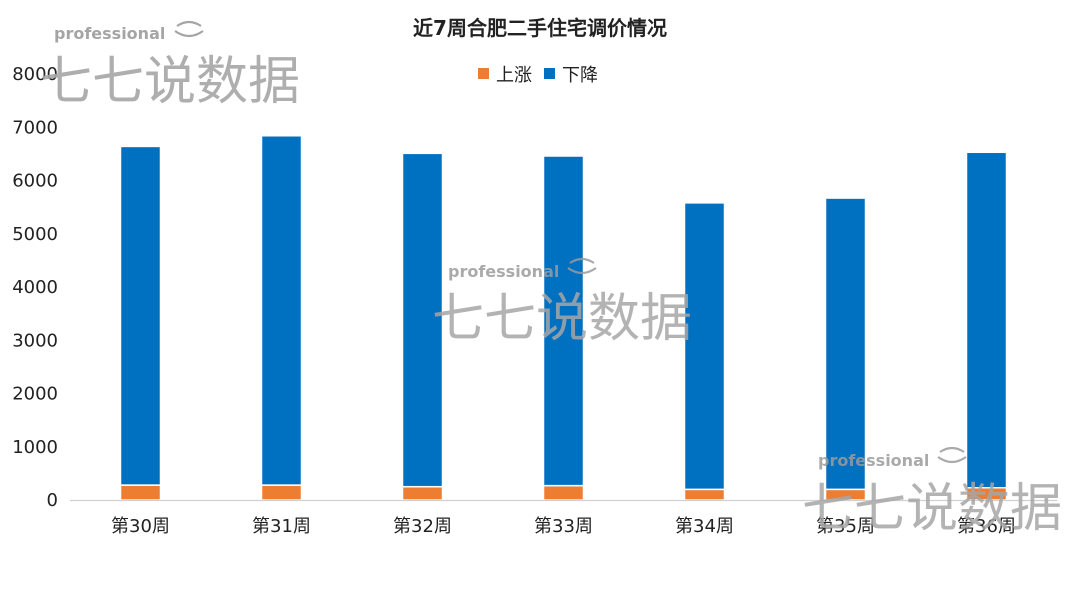 The width and height of the screenshot is (1080, 598). Describe the element at coordinates (845, 526) in the screenshot. I see `x-tick-label: 第35周` at that location.